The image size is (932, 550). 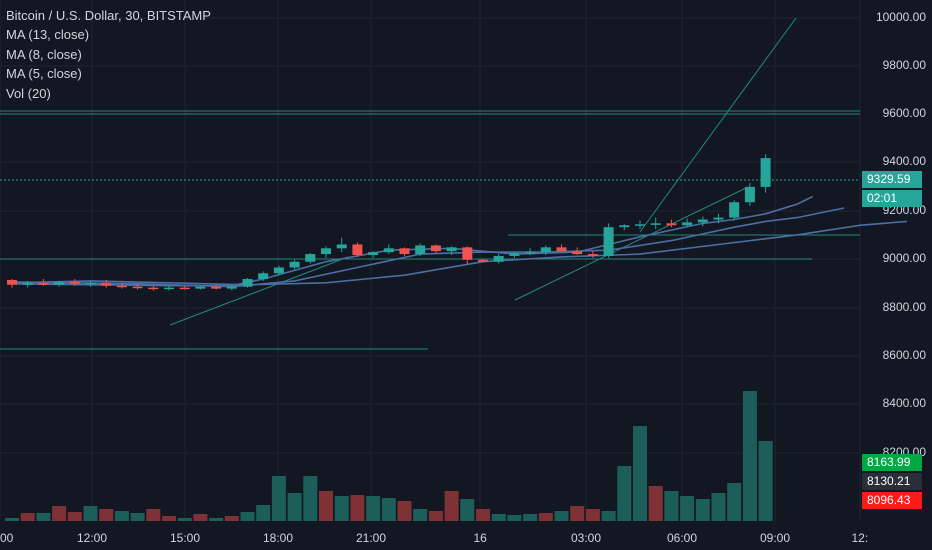 What do you see at coordinates (371, 538) in the screenshot?
I see `time-tick-label: 21:00` at bounding box center [371, 538].